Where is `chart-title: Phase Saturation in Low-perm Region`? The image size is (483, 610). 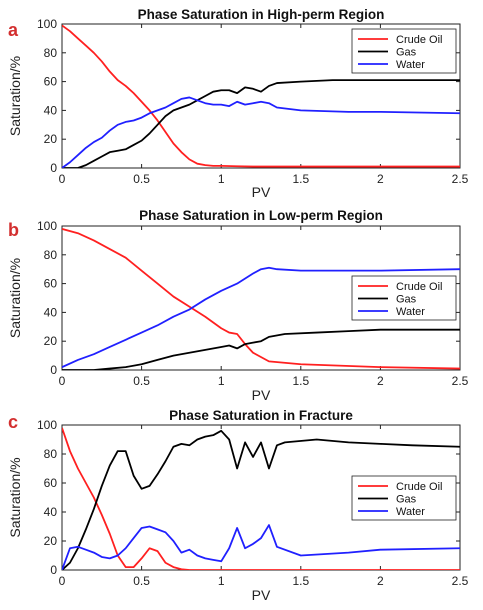
chart-title: Phase Saturation in Low-perm Region is located at coordinates (261, 215).